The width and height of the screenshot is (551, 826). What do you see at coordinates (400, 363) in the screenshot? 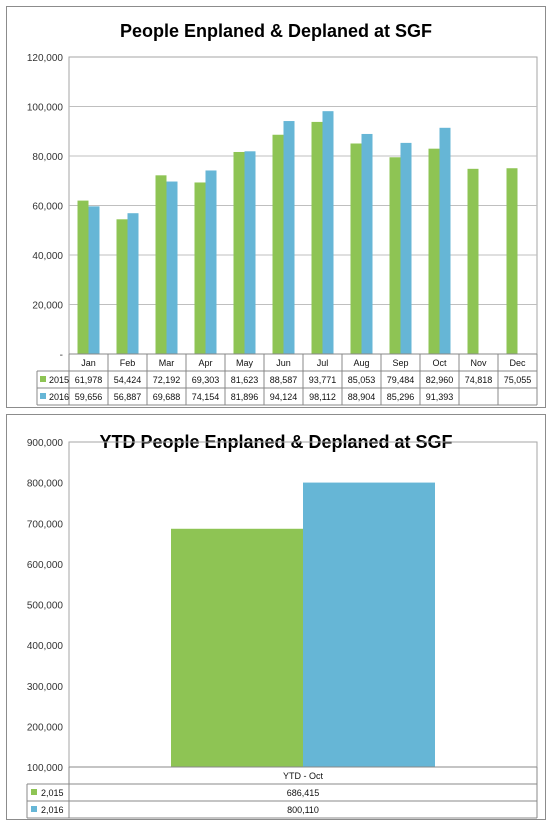
I see `x-category-label: Sep` at bounding box center [400, 363].